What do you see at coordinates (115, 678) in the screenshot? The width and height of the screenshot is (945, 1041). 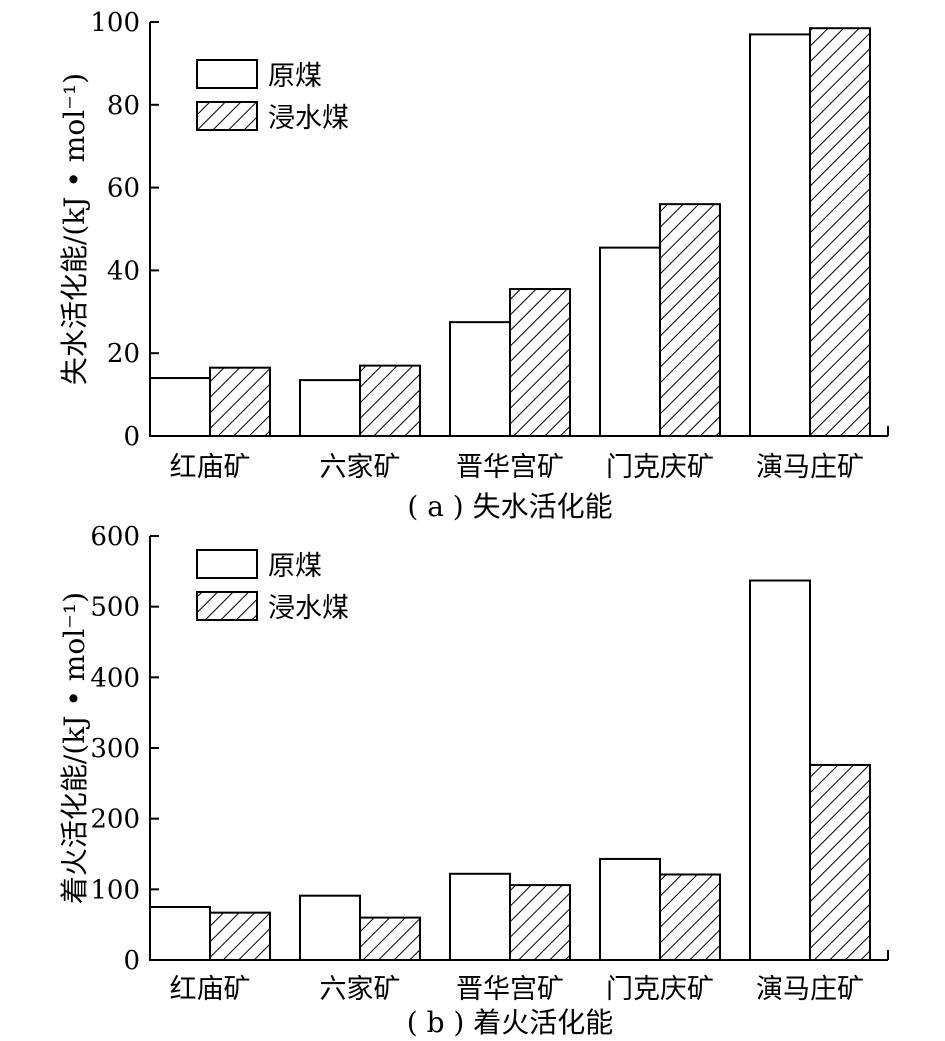 I see `y-tick-label: 400` at bounding box center [115, 678].